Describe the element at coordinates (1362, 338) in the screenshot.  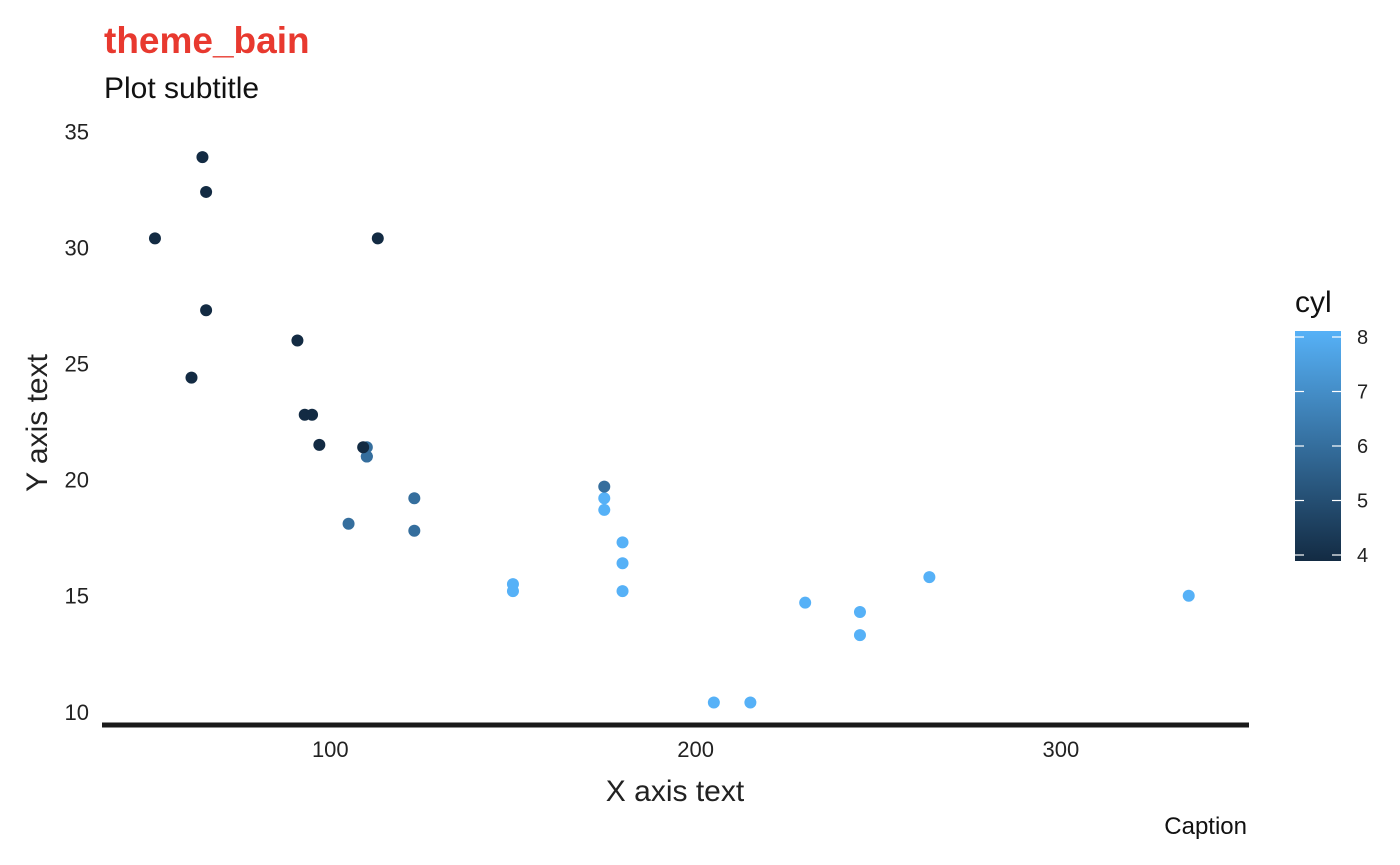
I see `legend-tick-label: 8` at that location.